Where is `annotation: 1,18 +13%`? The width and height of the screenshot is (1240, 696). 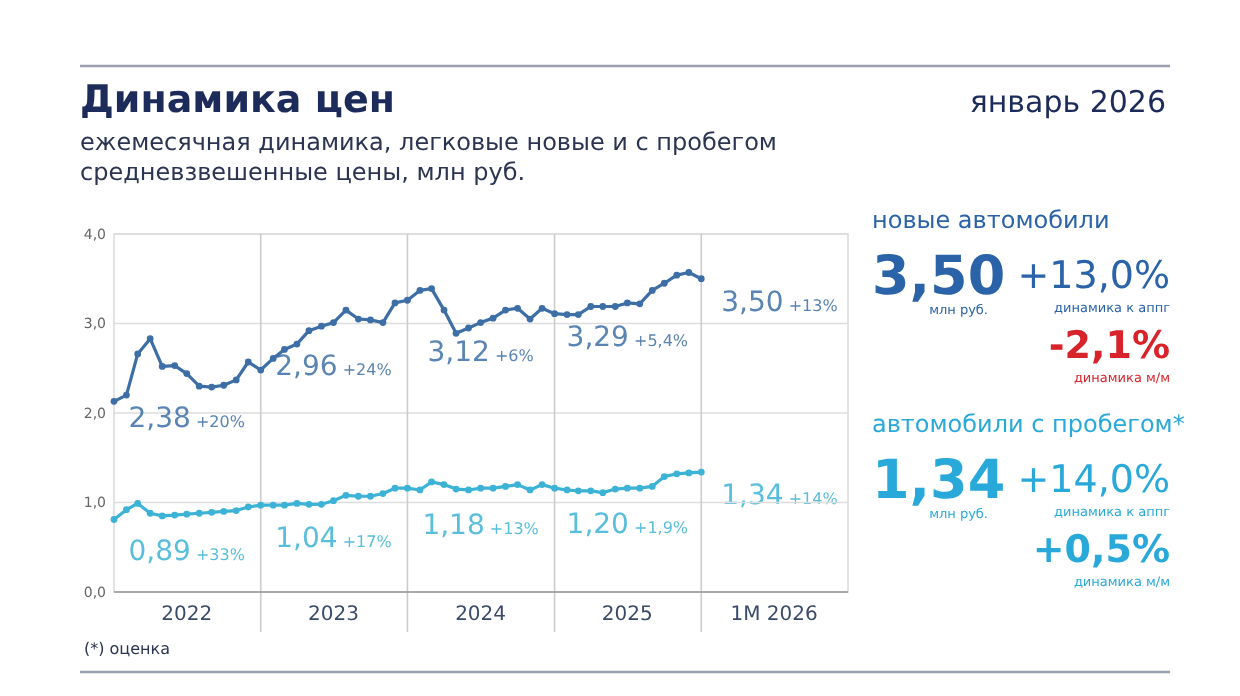 annotation: 1,18 +13% is located at coordinates (481, 526).